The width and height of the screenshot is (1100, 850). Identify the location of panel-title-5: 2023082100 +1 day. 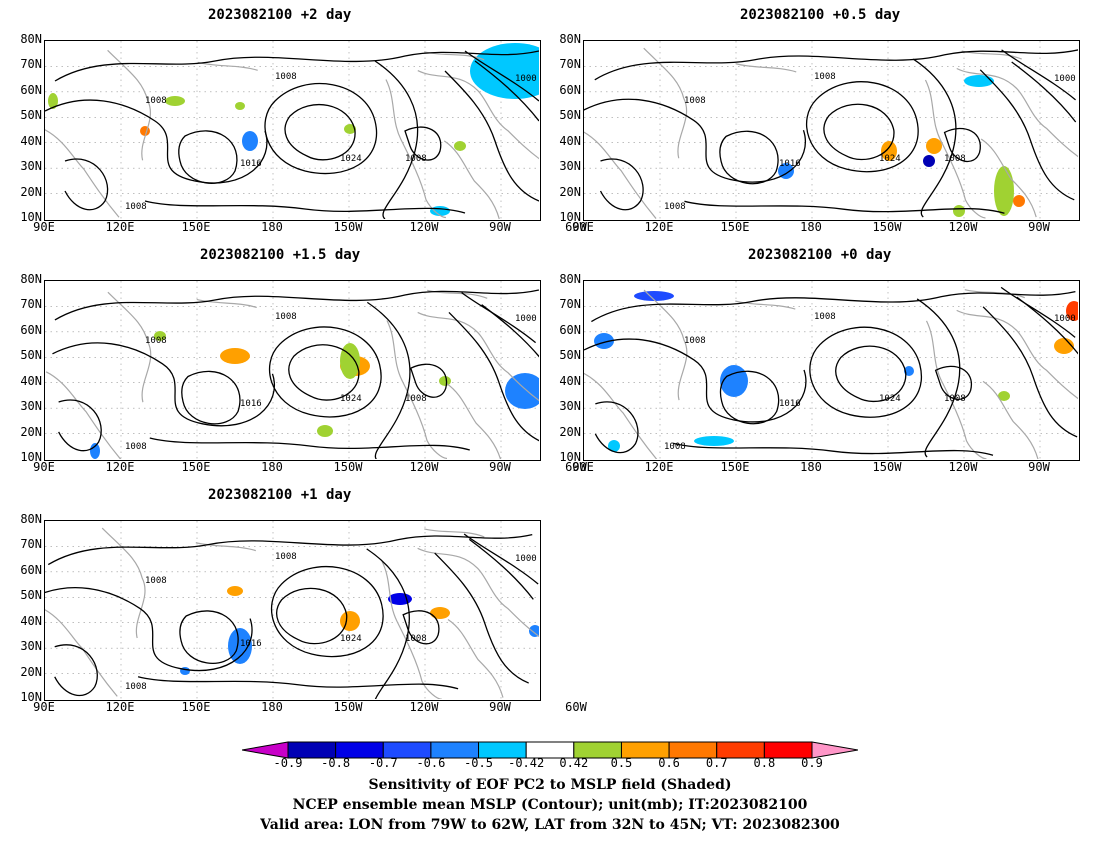
(280, 495).